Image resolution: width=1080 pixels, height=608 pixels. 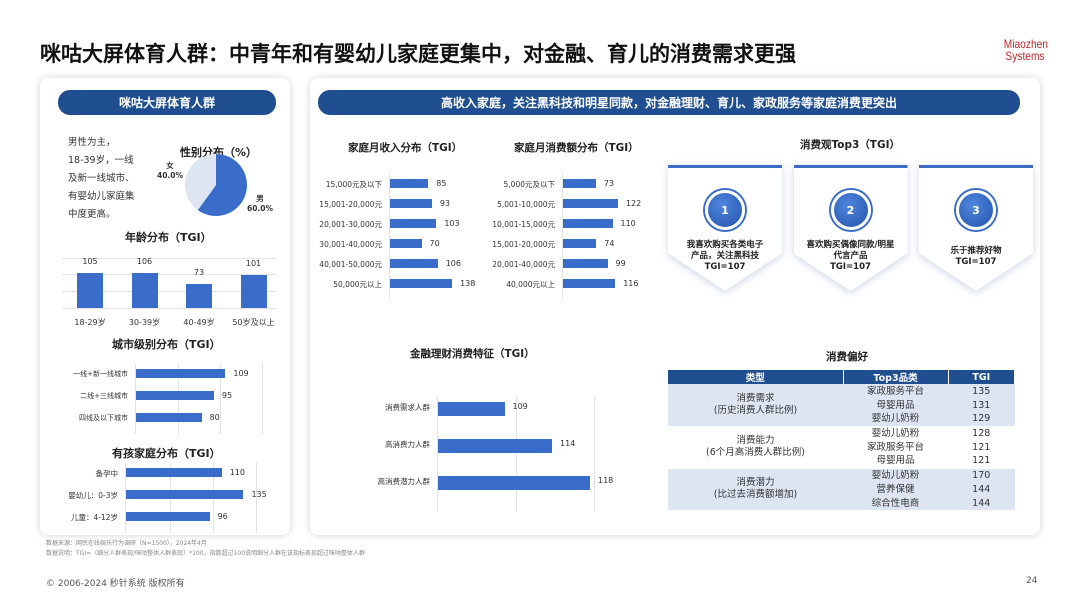 I want to click on category-label: 婴幼儿：0-3岁, so click(x=93, y=495).